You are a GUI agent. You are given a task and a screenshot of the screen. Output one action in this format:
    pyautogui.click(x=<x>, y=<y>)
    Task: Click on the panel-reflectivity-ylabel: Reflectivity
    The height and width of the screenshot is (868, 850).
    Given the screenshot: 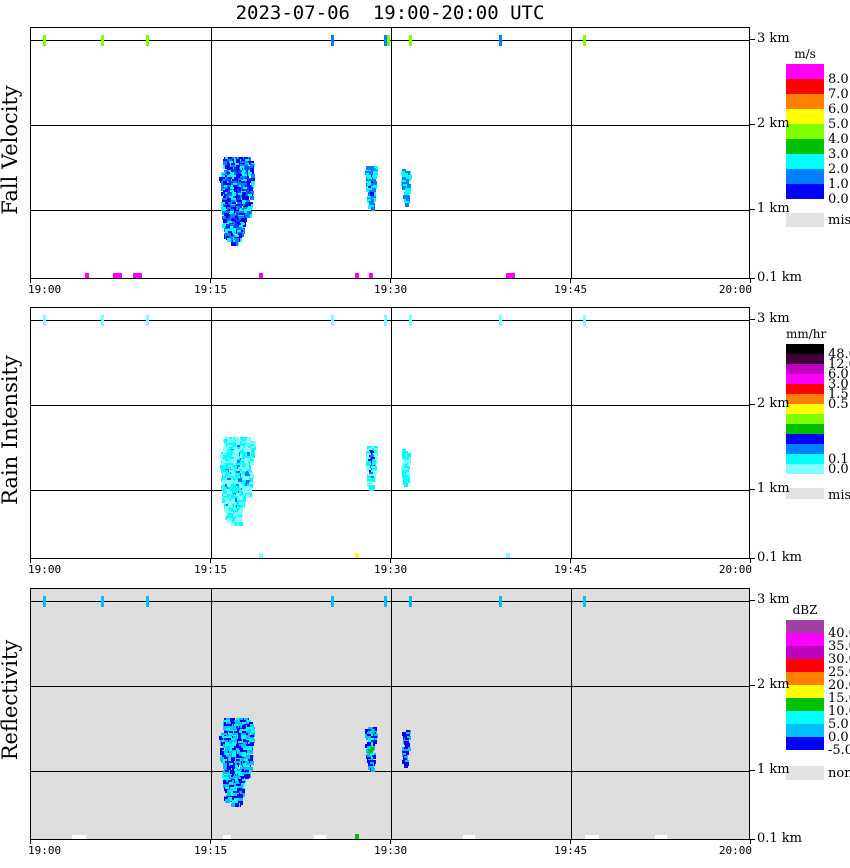 What is the action you would take?
    pyautogui.click(x=11, y=700)
    